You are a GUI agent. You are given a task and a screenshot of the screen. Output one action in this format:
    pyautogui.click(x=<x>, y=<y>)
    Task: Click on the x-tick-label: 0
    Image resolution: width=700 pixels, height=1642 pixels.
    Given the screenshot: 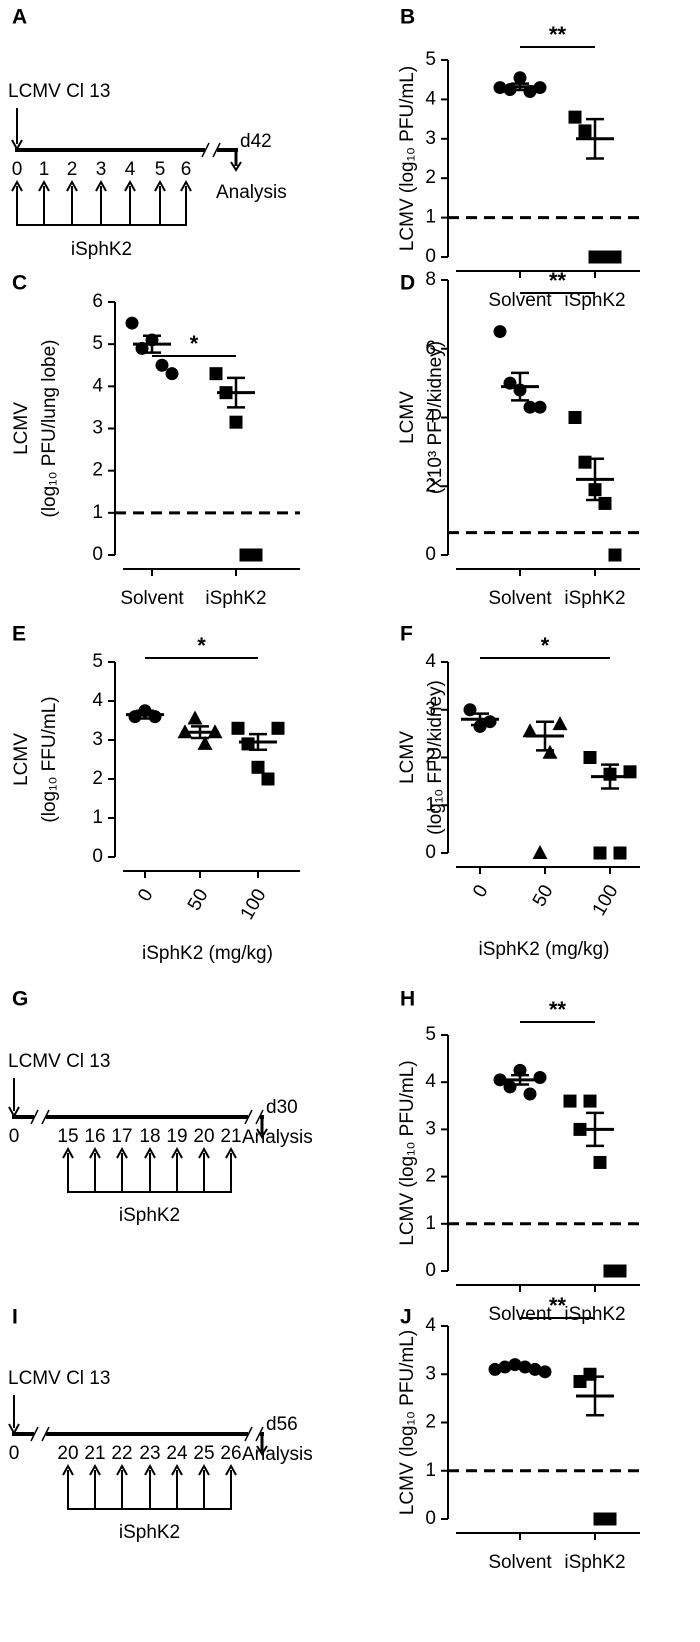 What is the action you would take?
    pyautogui.click(x=145, y=896)
    